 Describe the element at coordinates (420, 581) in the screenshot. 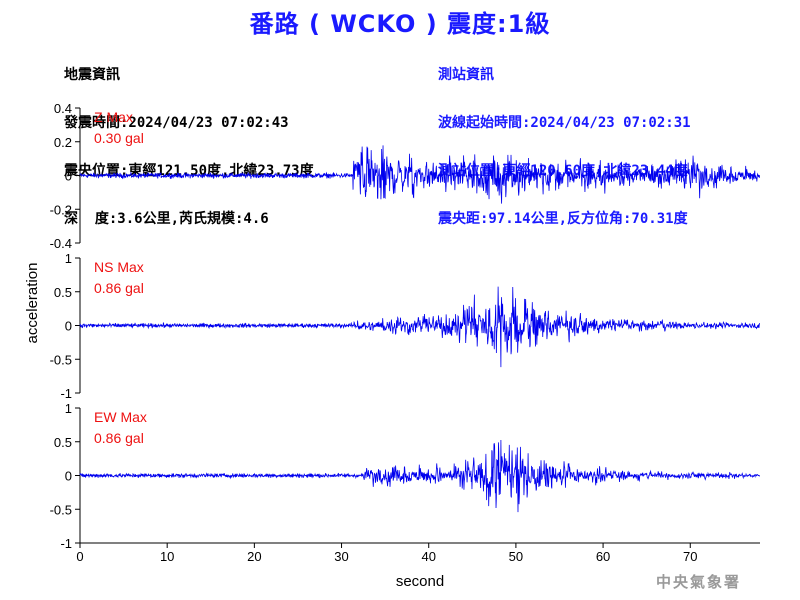

I see `x-axis-title: second` at that location.